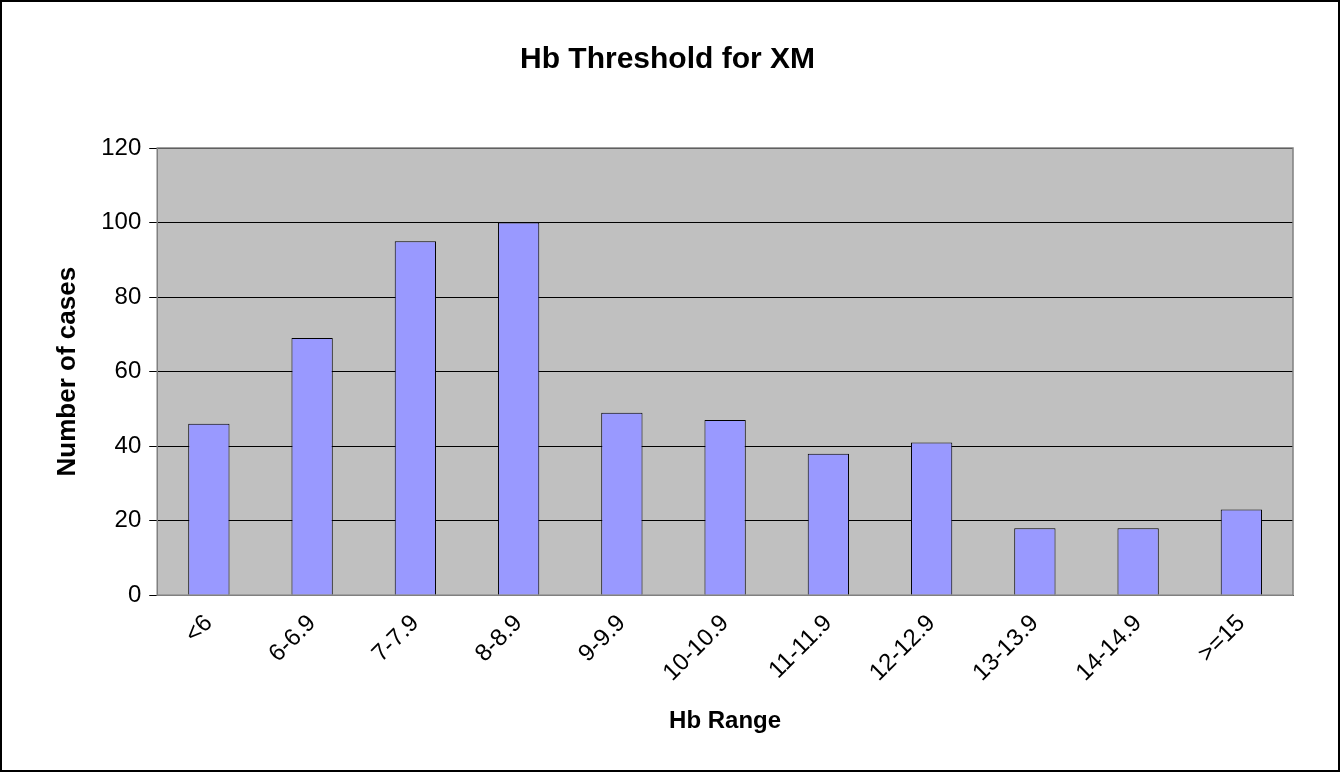  Describe the element at coordinates (65, 371) in the screenshot. I see `y-axis-title: Number of cases` at that location.